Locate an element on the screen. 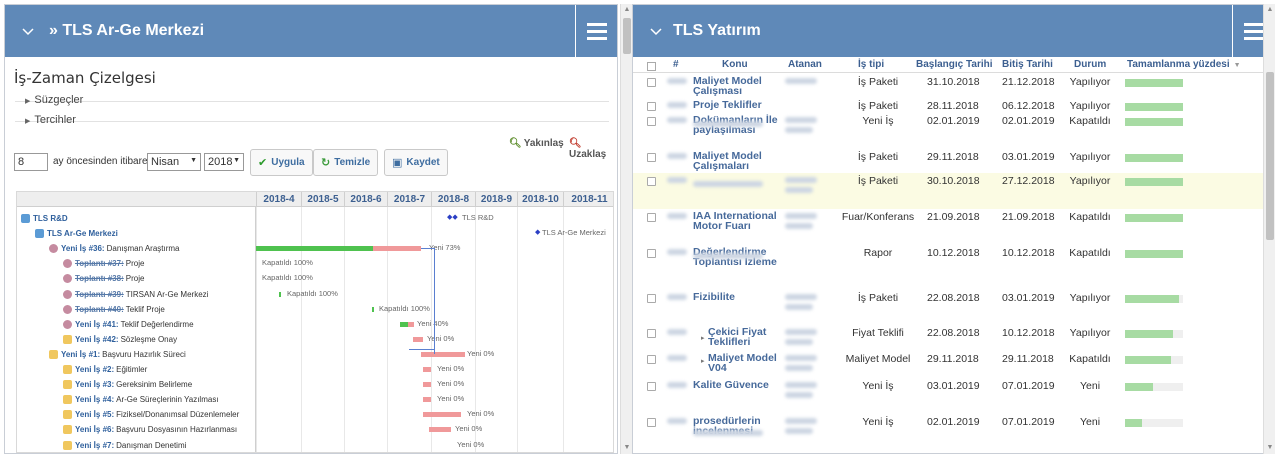 The width and height of the screenshot is (1279, 458). konu-link: Çekici Fiyat Teklifleri is located at coordinates (737, 337).